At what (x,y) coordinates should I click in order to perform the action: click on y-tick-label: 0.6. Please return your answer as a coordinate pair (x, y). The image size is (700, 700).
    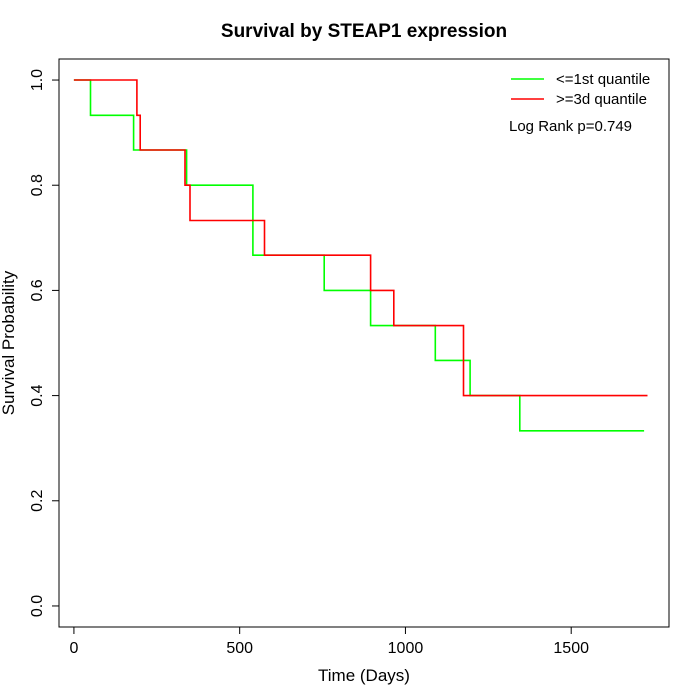
    Looking at the image, I should click on (37, 290).